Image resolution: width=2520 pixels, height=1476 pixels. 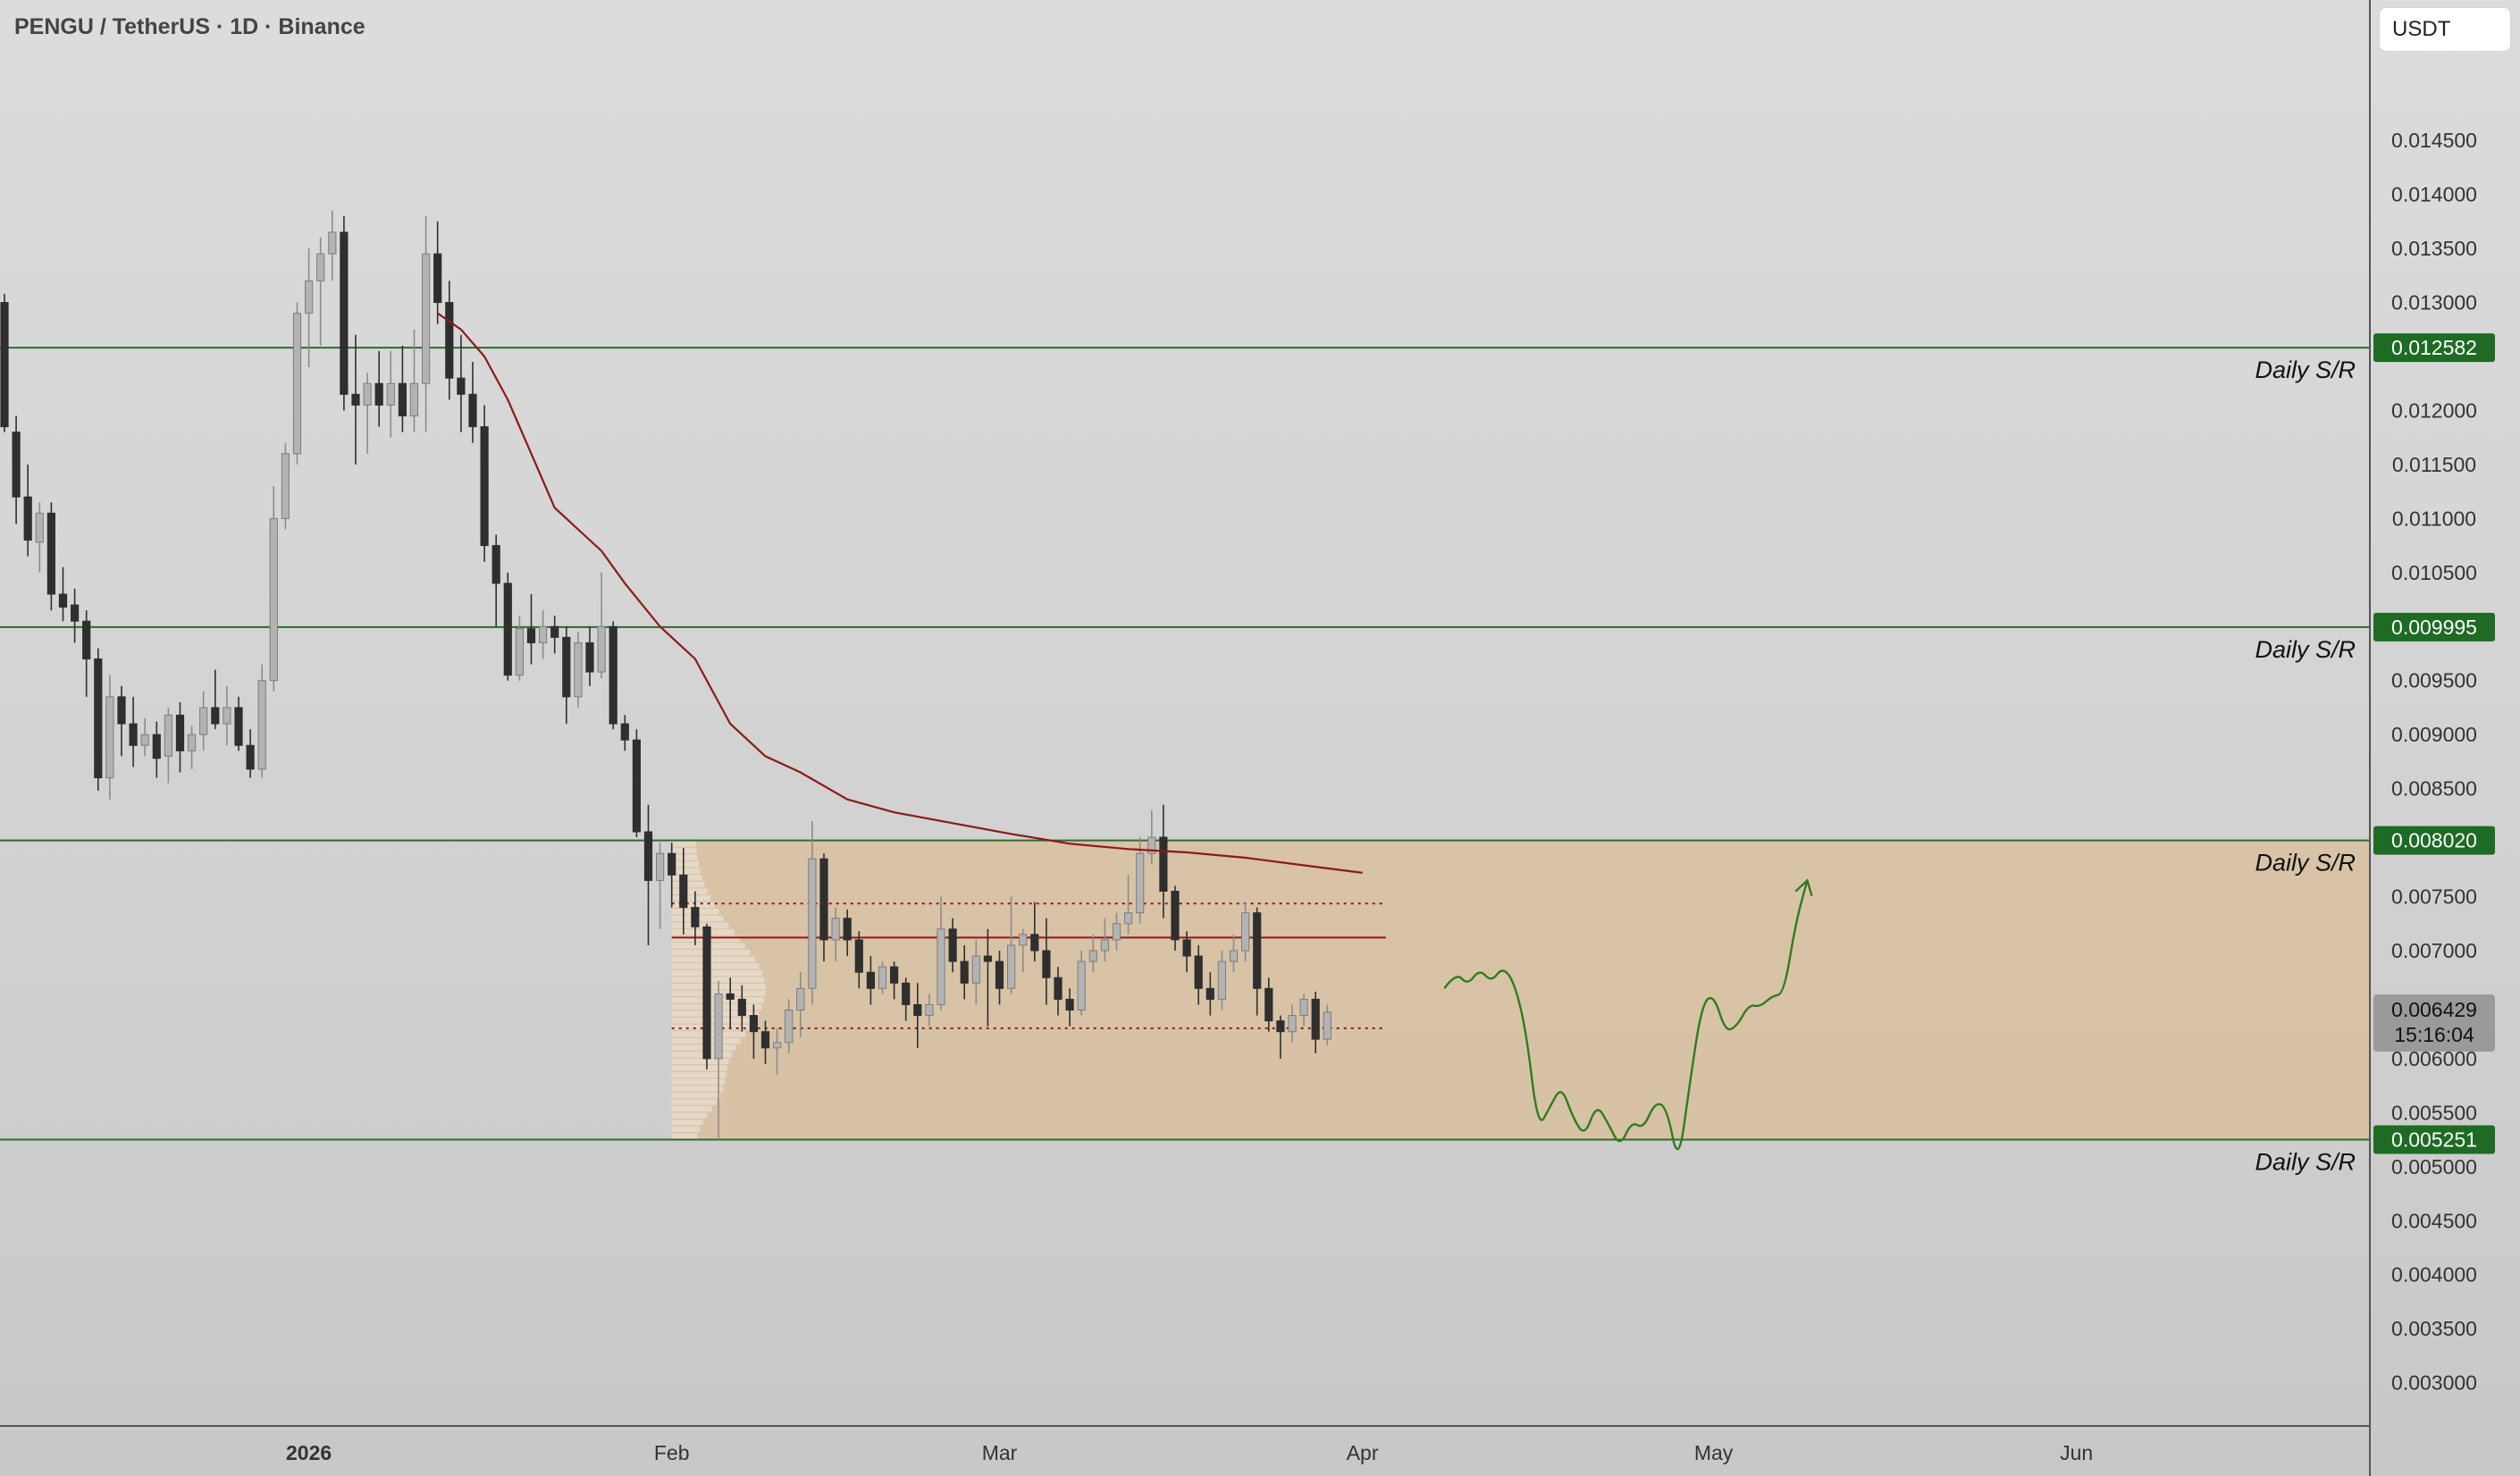 What do you see at coordinates (1185, 1444) in the screenshot?
I see `time-axis: 2026 Feb Mar Apr May Jun` at bounding box center [1185, 1444].